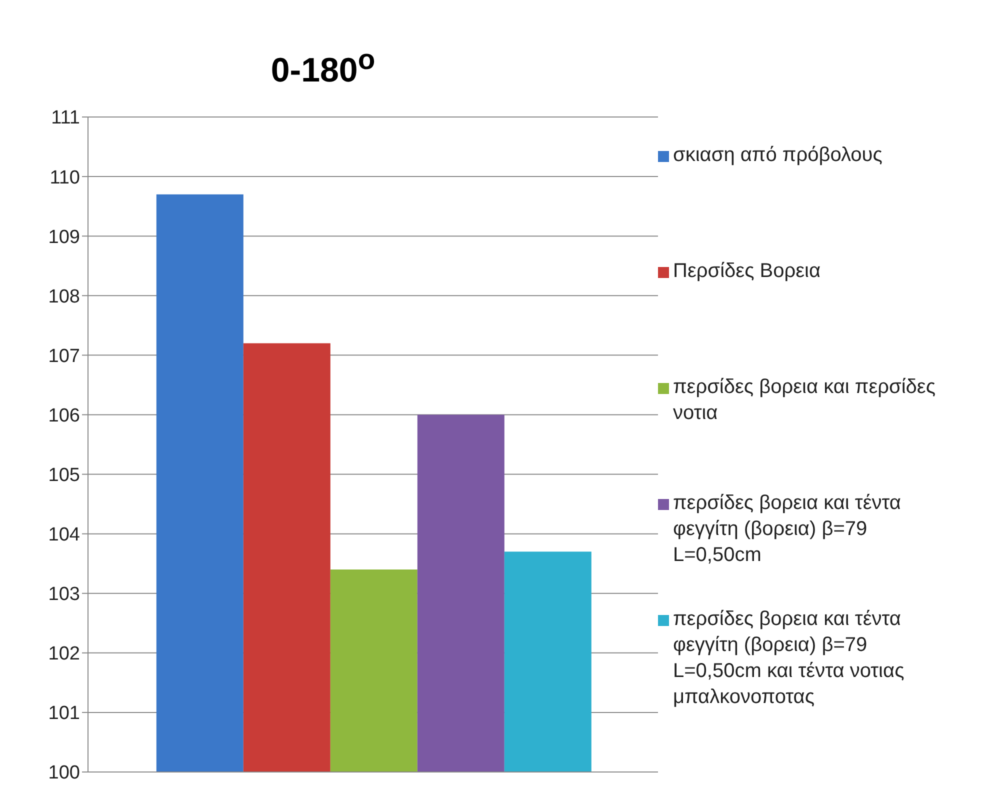 This screenshot has width=987, height=786. I want to click on y-tick-label: 104, so click(64, 535).